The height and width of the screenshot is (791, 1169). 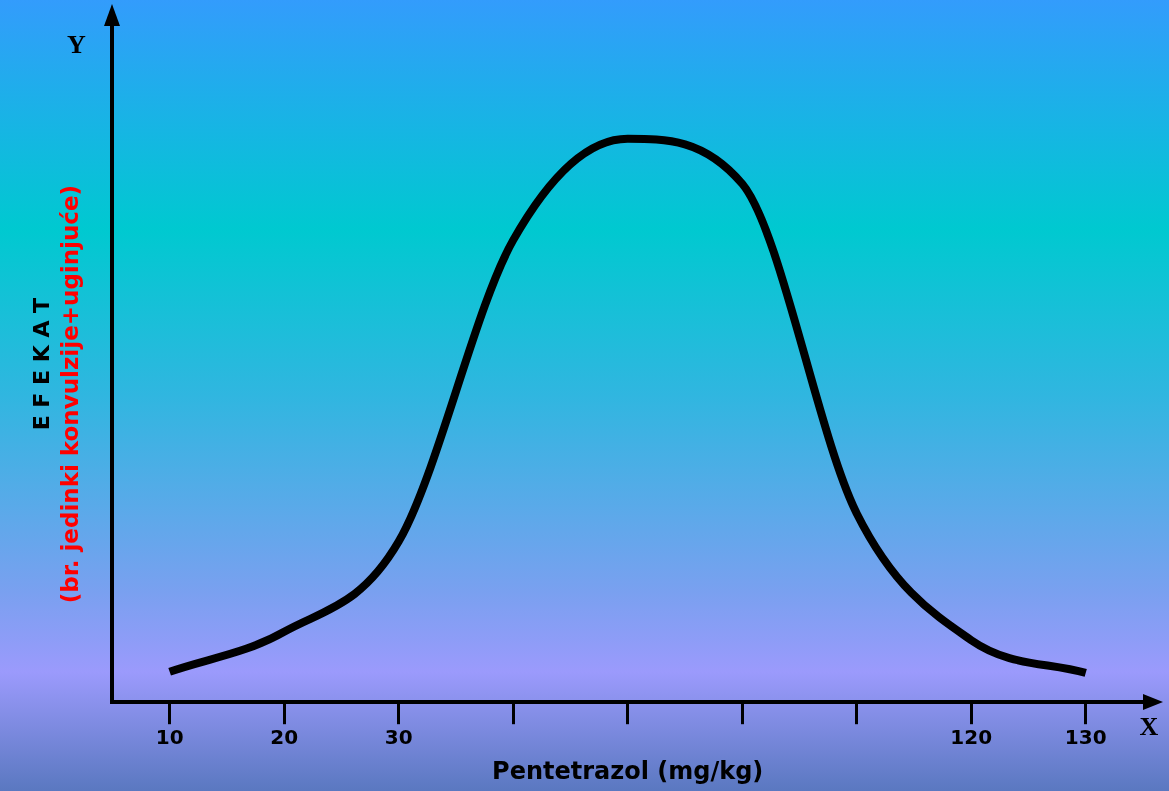 I want to click on x-tick-label: 120, so click(x=971, y=737).